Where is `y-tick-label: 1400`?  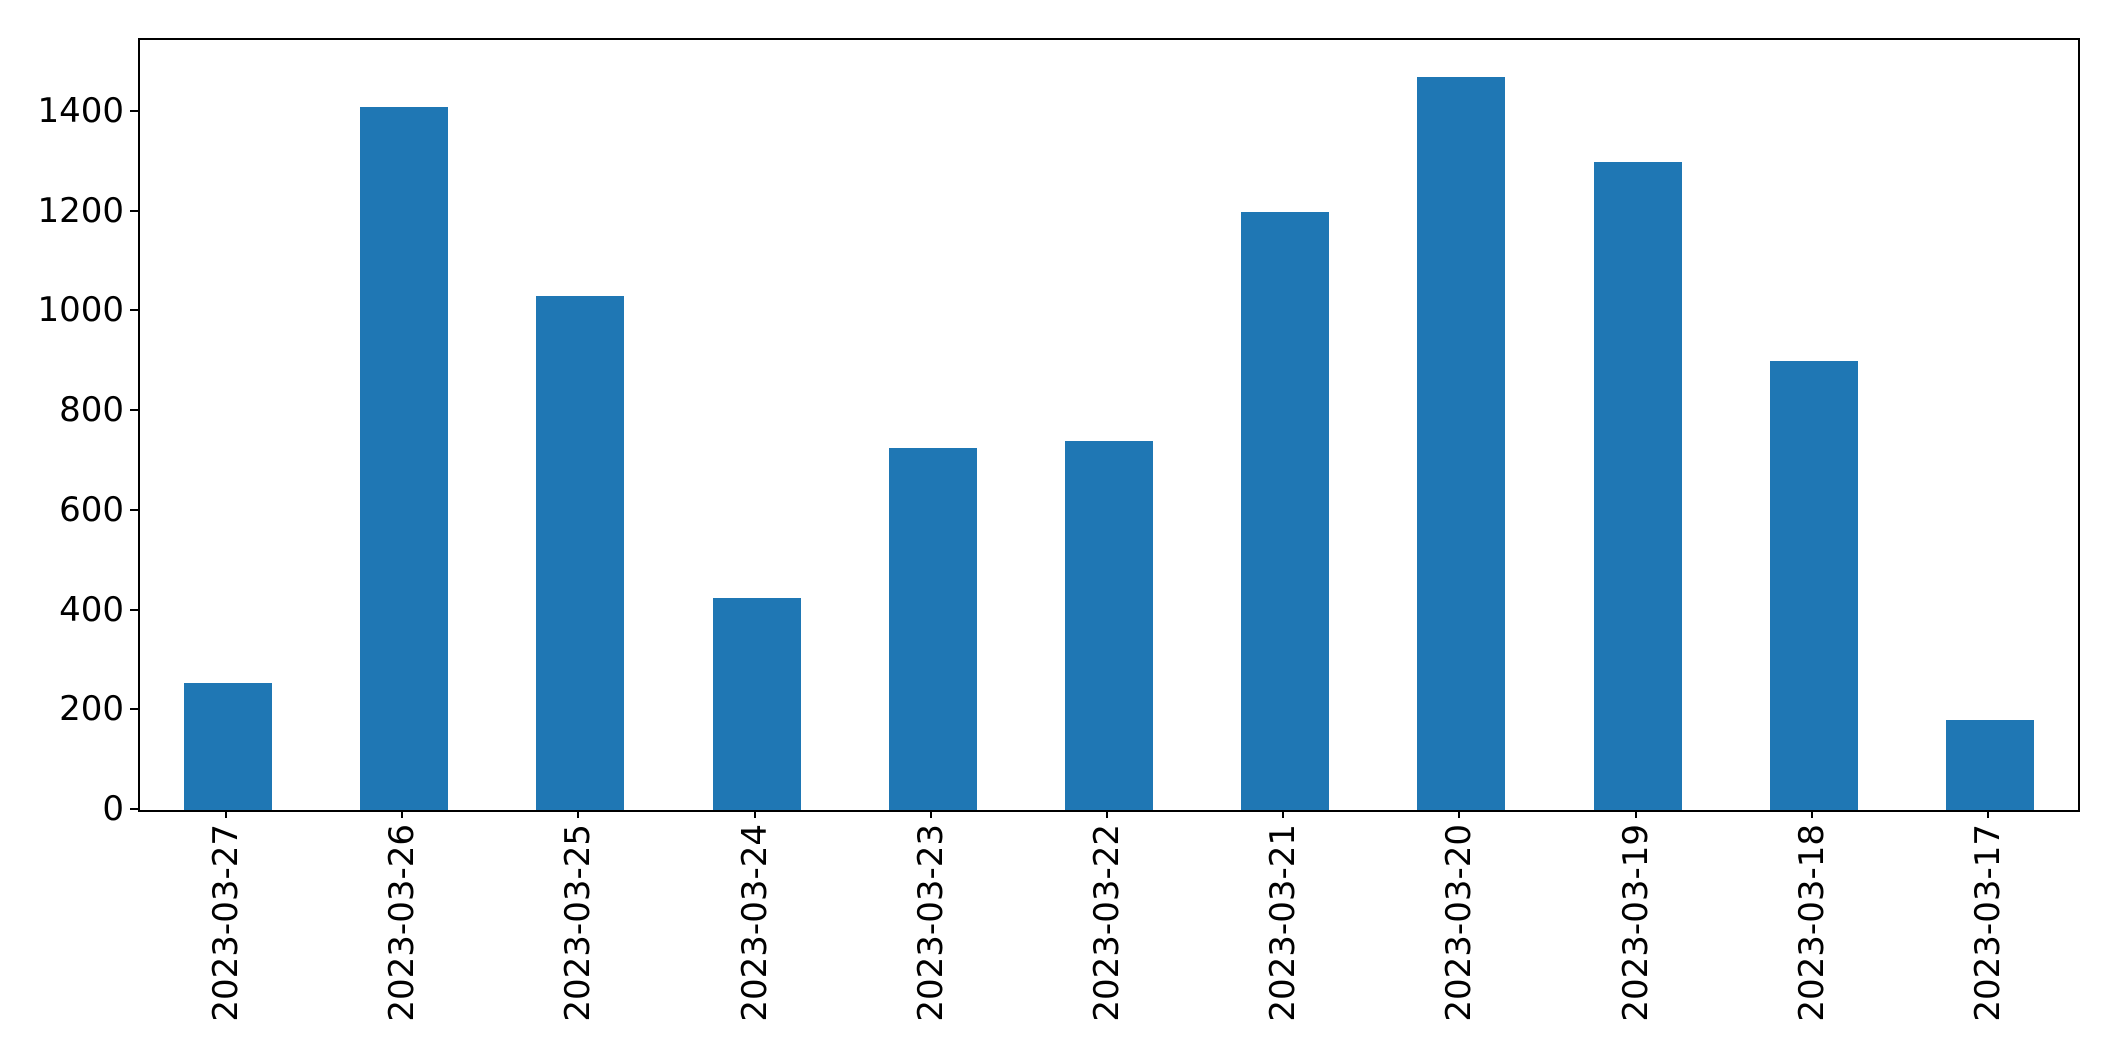
y-tick-label: 1400 is located at coordinates (80, 111).